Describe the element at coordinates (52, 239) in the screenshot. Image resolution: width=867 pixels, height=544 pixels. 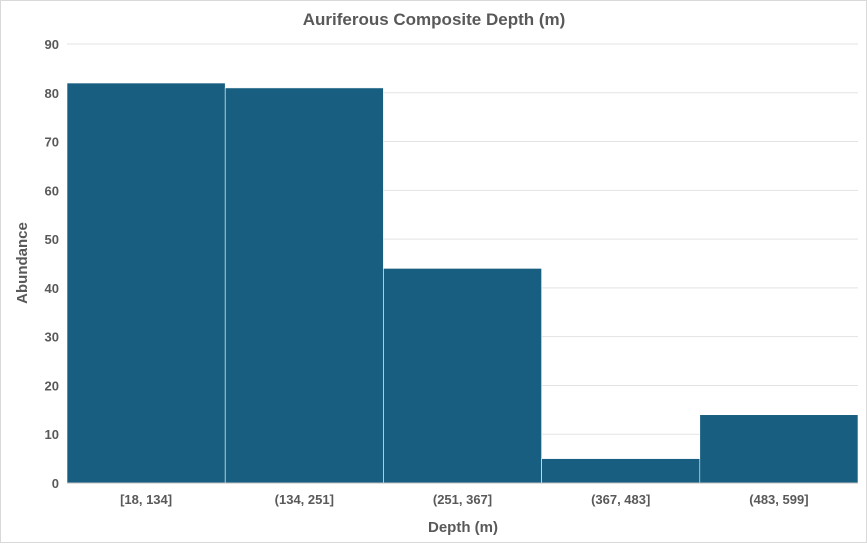
I see `y-tick-label: 50` at that location.